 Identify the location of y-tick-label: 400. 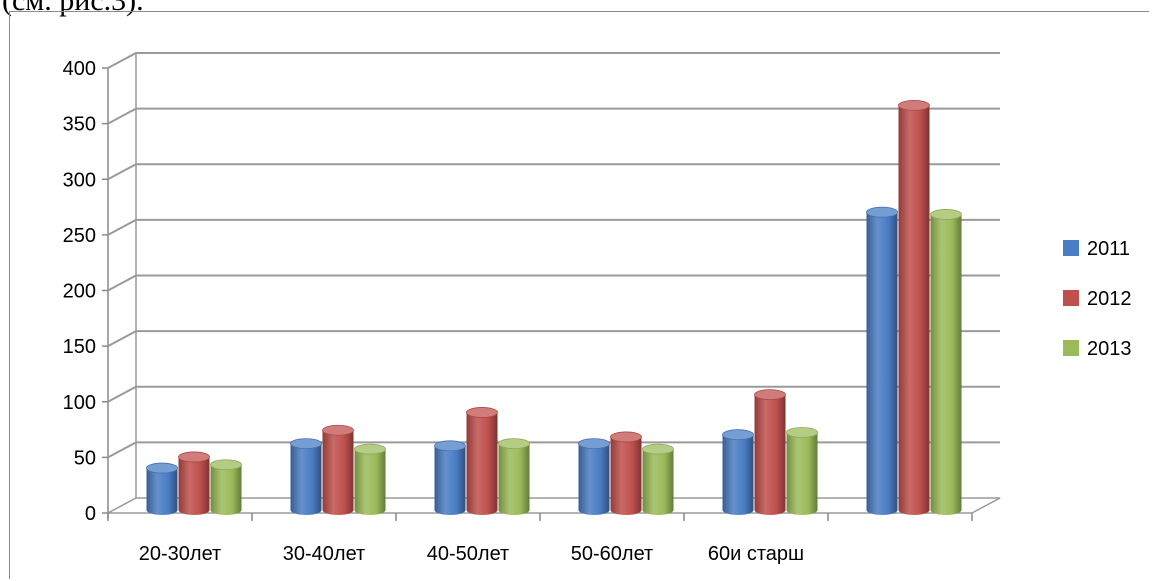
(79, 69).